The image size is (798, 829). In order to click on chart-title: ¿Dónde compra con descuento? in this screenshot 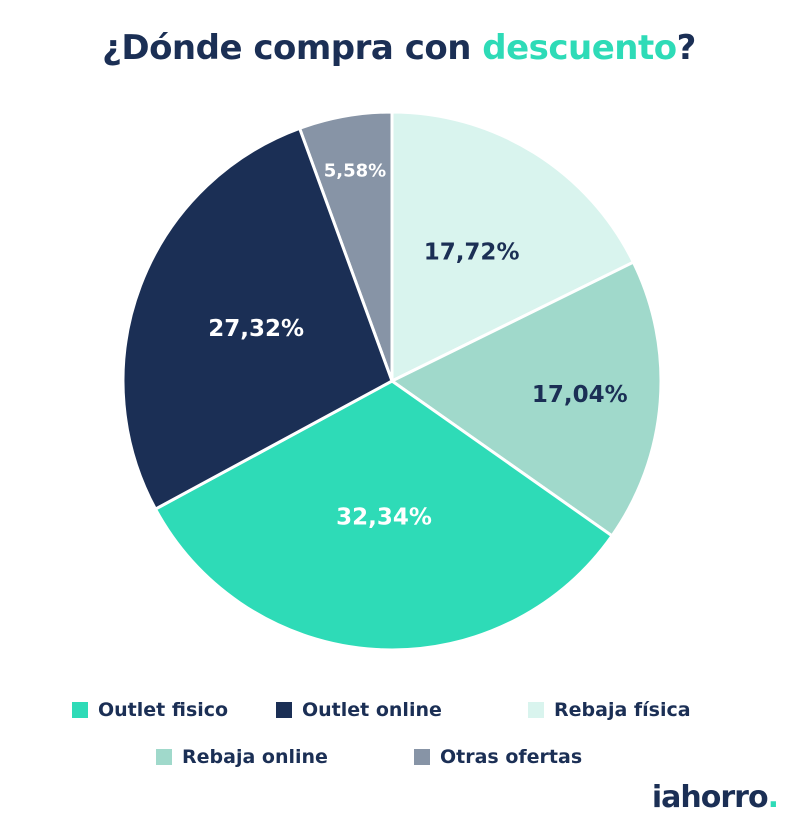, I will do `click(399, 48)`.